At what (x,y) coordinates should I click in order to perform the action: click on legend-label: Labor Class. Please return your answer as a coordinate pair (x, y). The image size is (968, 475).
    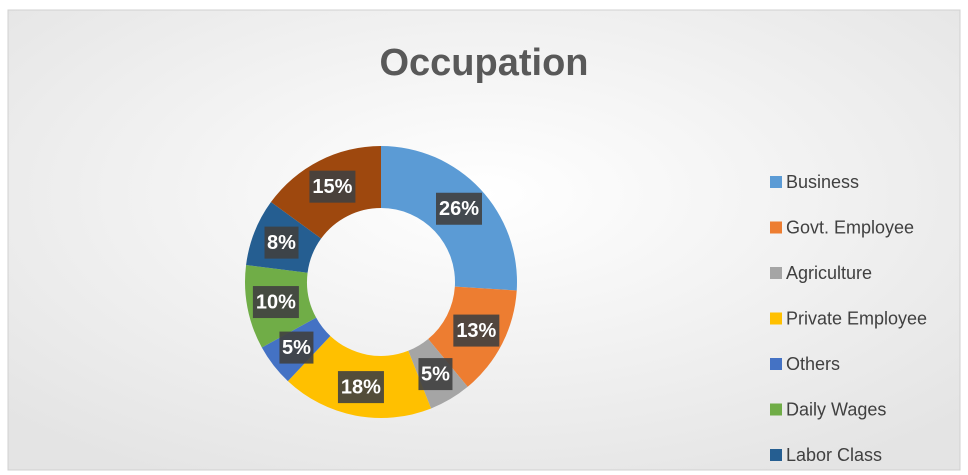
    Looking at the image, I should click on (834, 455).